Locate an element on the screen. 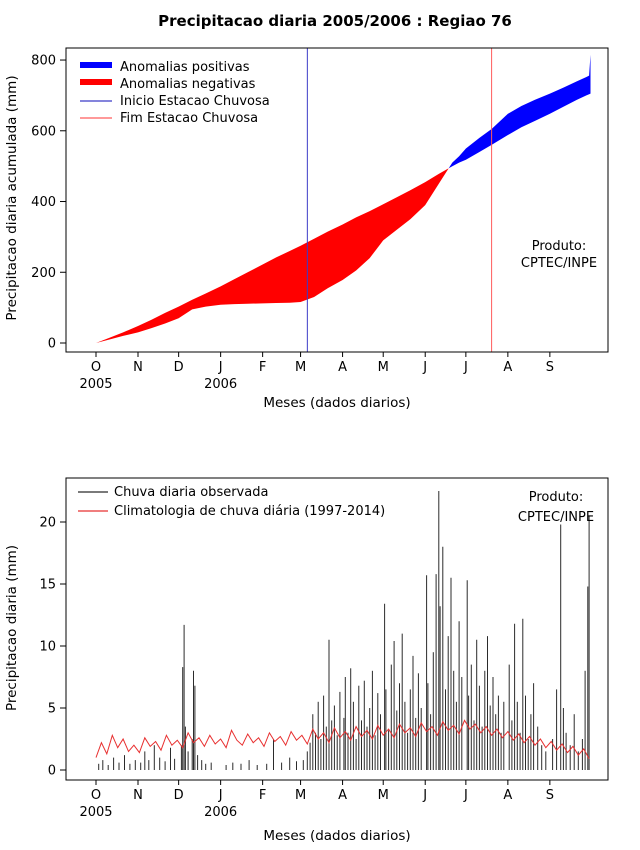  climatology-polyline is located at coordinates (342, 739).